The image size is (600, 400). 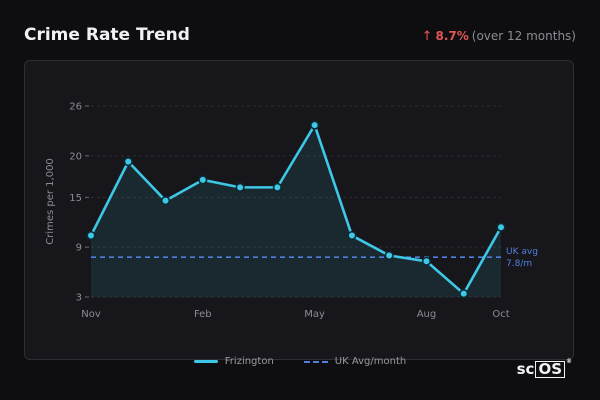 What do you see at coordinates (315, 361) in the screenshot?
I see `legend-swatch-average` at bounding box center [315, 361].